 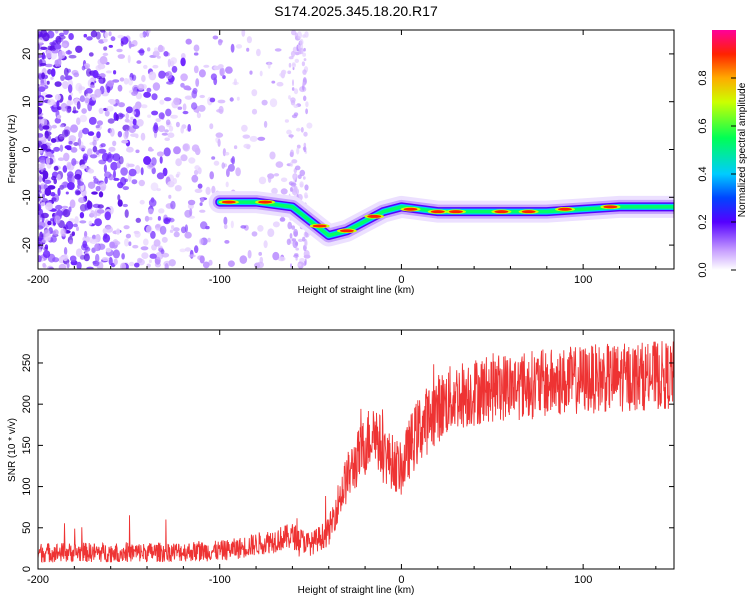 What do you see at coordinates (703, 77) in the screenshot?
I see `colorbar-tick-label: 0.8` at bounding box center [703, 77].